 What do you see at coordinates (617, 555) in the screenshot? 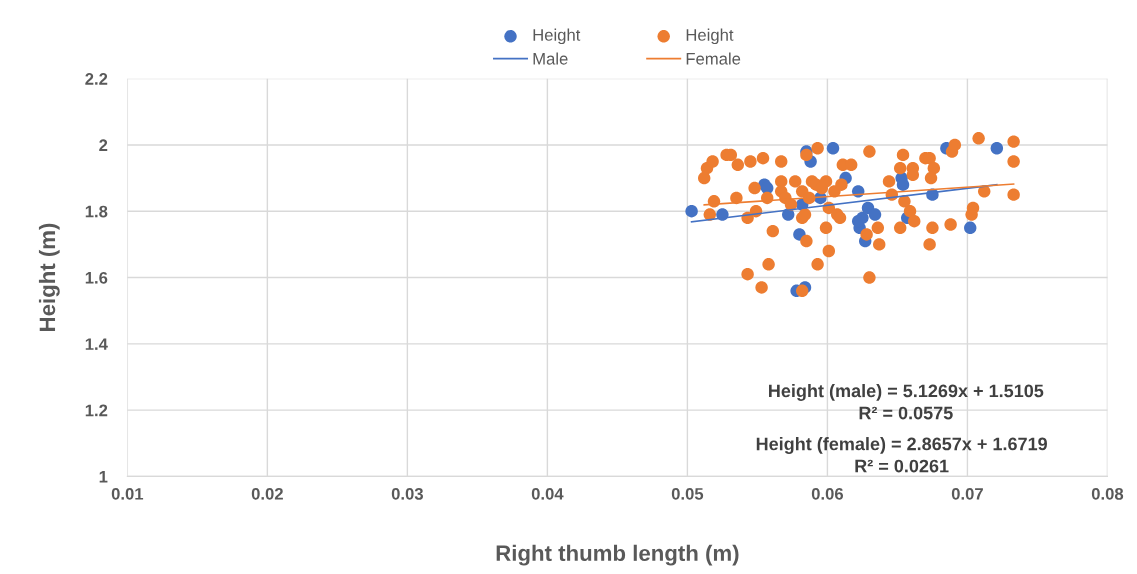
I see `x-axis-title: Right thumb length (m)` at bounding box center [617, 555].